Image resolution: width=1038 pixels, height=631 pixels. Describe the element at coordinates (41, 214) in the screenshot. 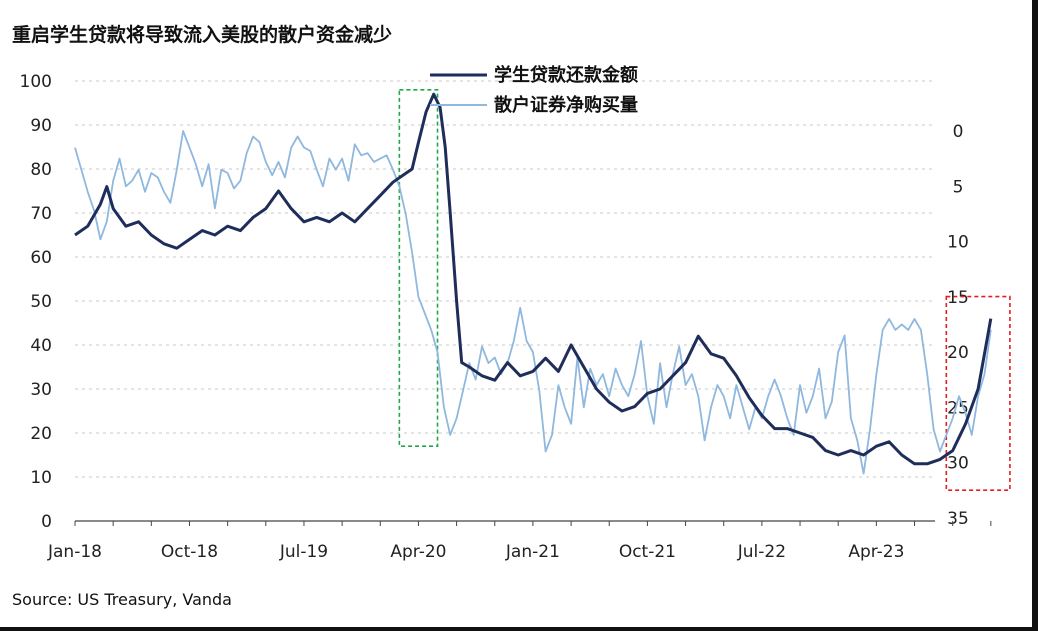

I see `left-tick-label: 70` at that location.